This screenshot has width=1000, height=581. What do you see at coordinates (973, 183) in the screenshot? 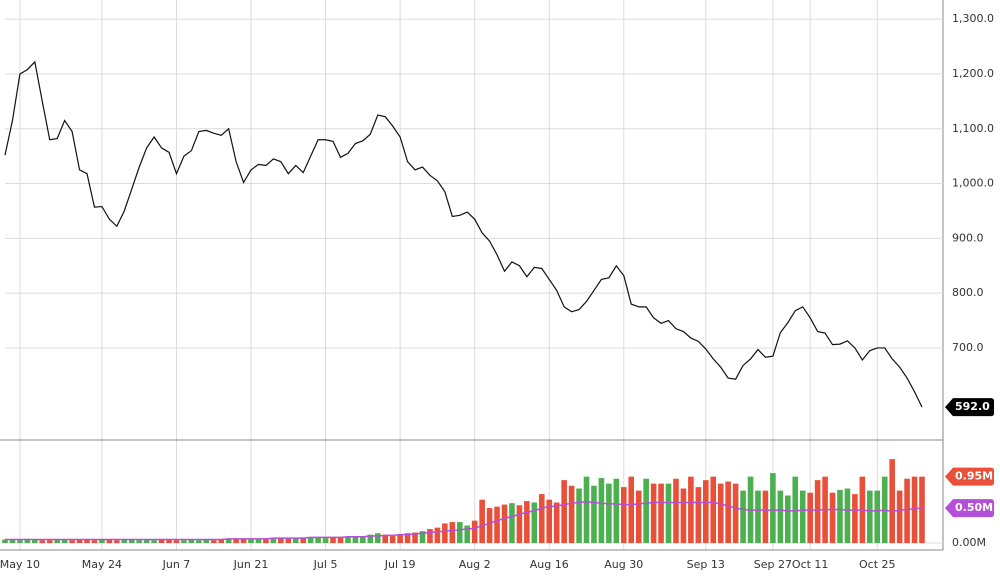
I see `y-tick-label: 1,000.0` at bounding box center [973, 183].